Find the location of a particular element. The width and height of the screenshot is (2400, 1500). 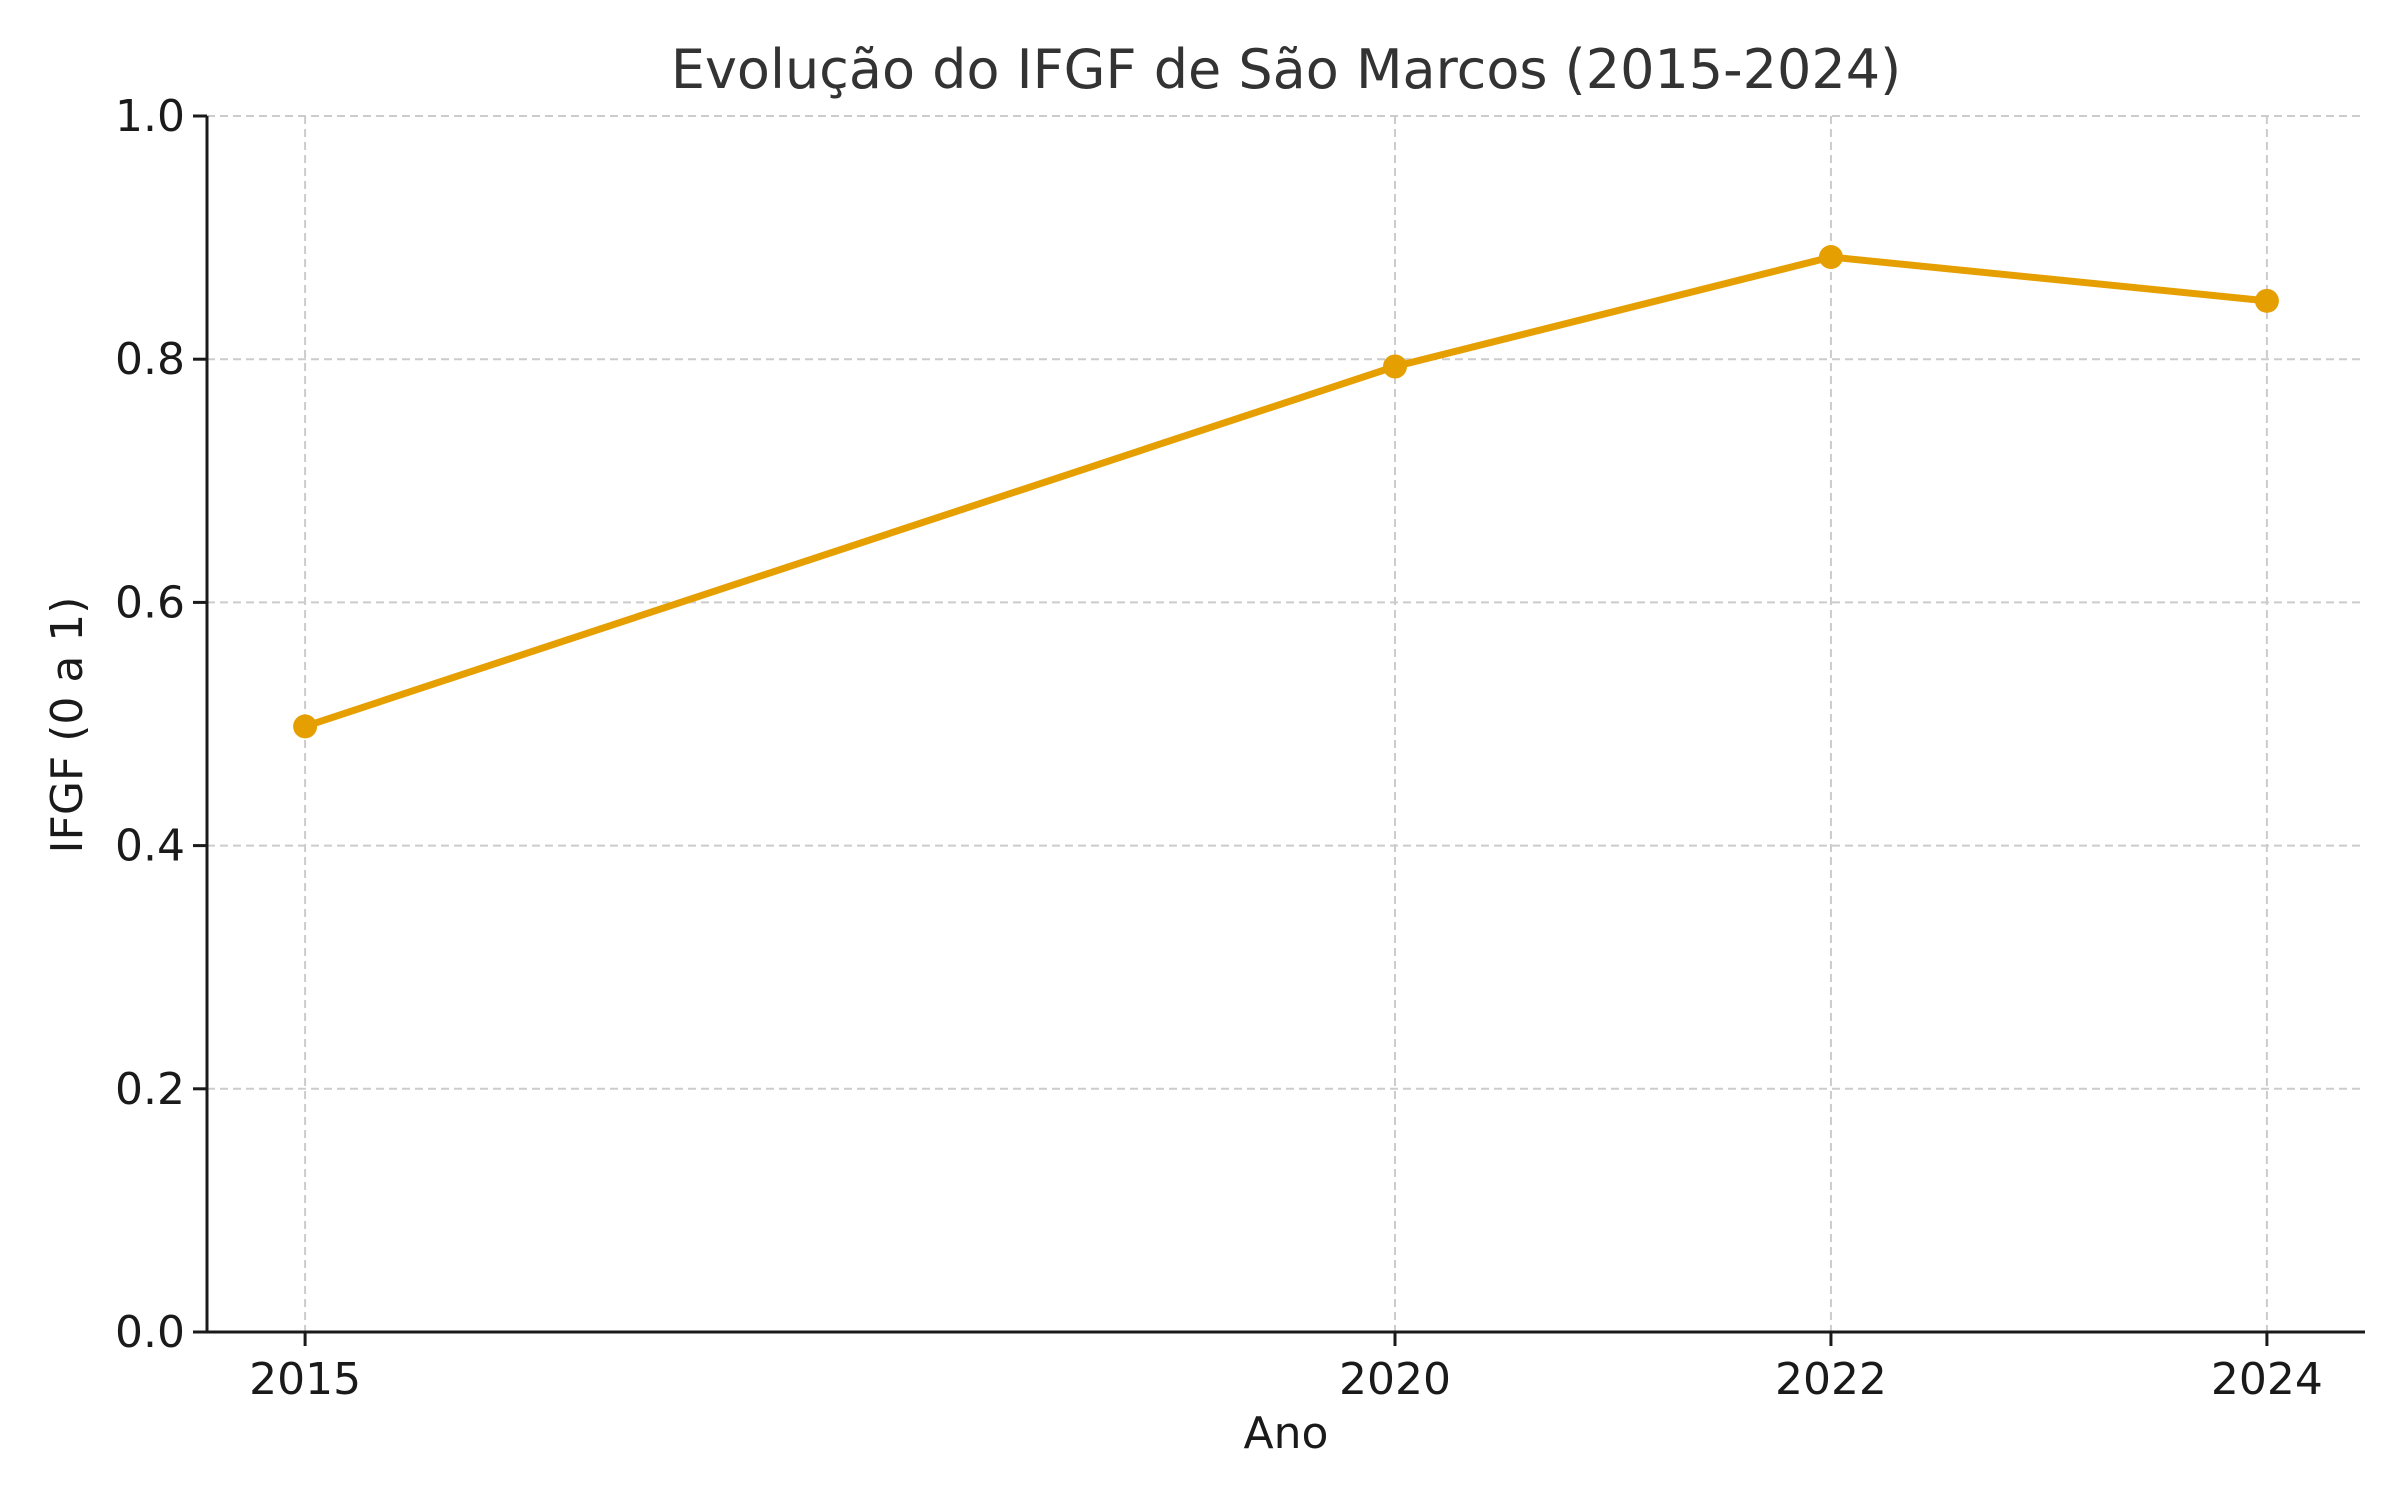

x-tick-label: 2024 is located at coordinates (2267, 1379).